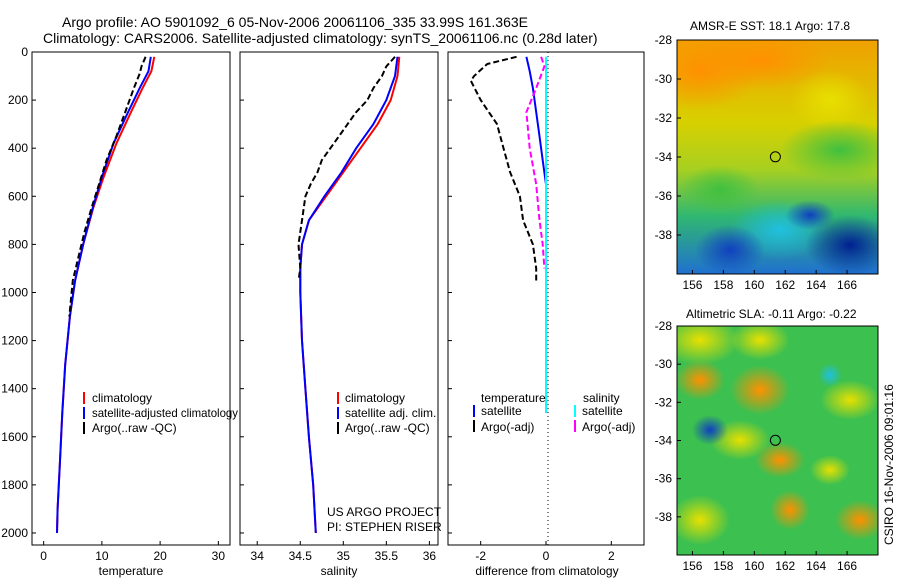  I want to click on sla-profile-marker, so click(775, 440).